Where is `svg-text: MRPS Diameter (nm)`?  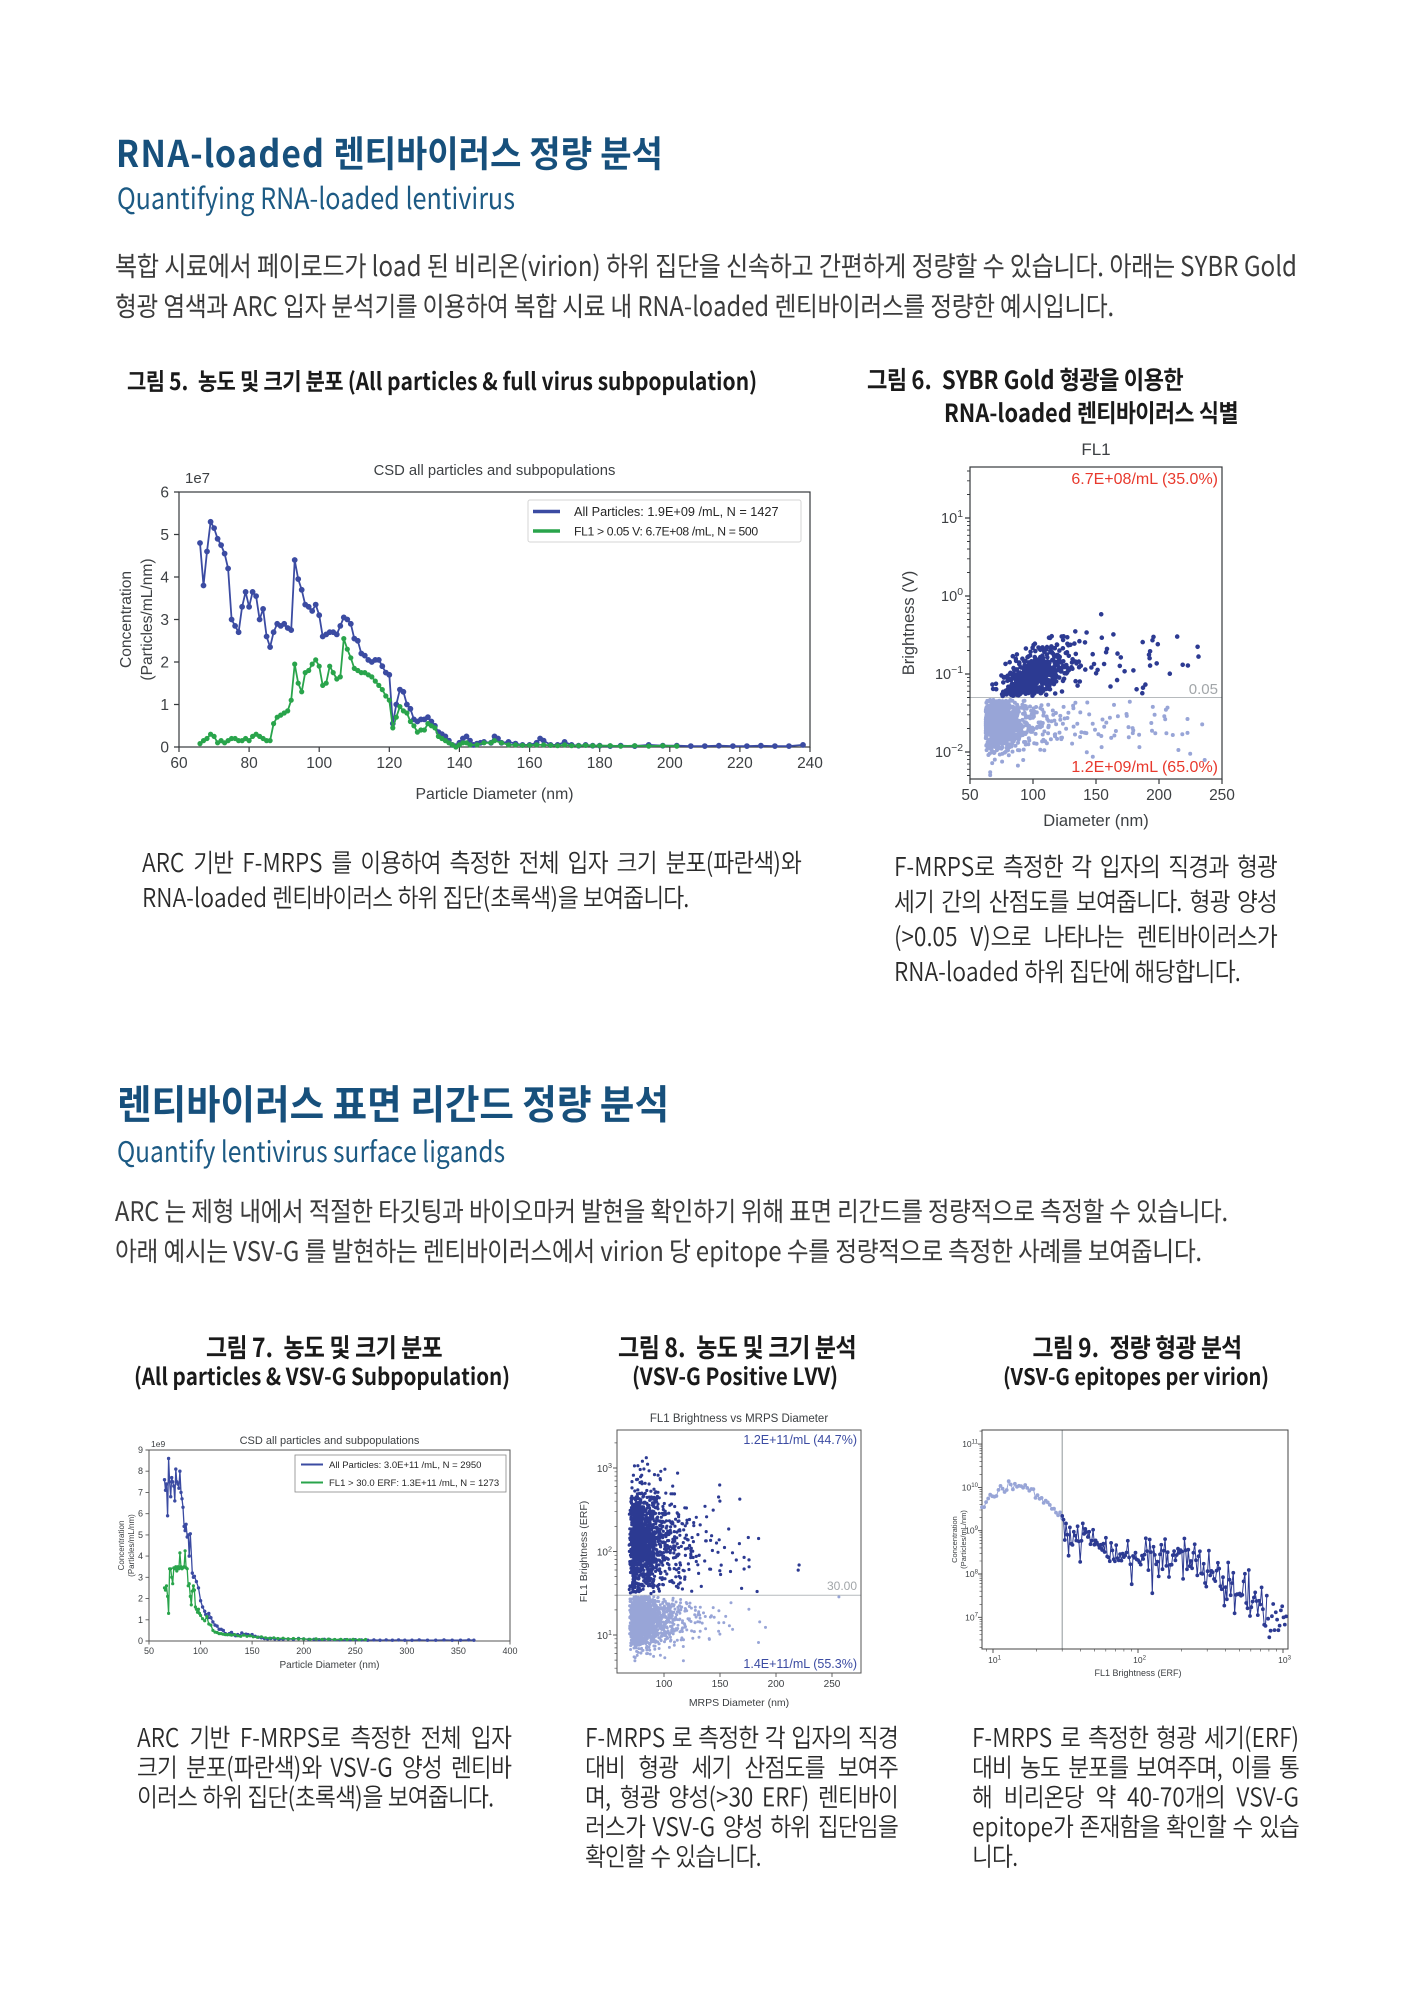
svg-text: MRPS Diameter (nm) is located at coordinates (739, 1703).